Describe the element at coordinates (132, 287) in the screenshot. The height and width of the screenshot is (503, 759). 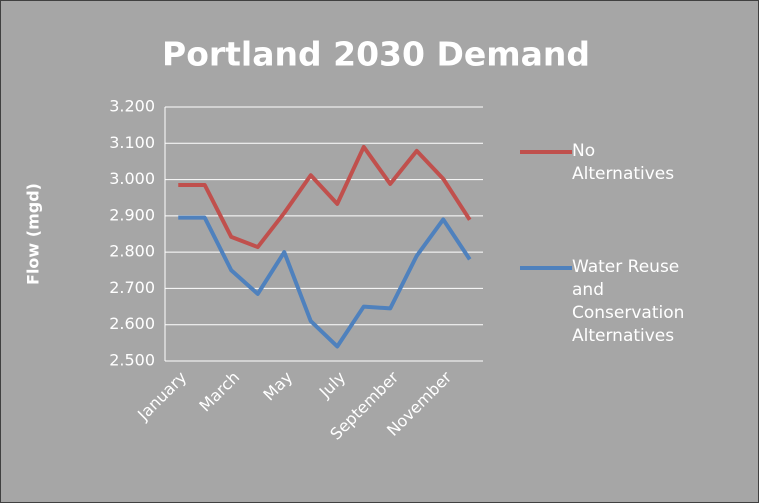
I see `y-tick-label: 2.700` at that location.